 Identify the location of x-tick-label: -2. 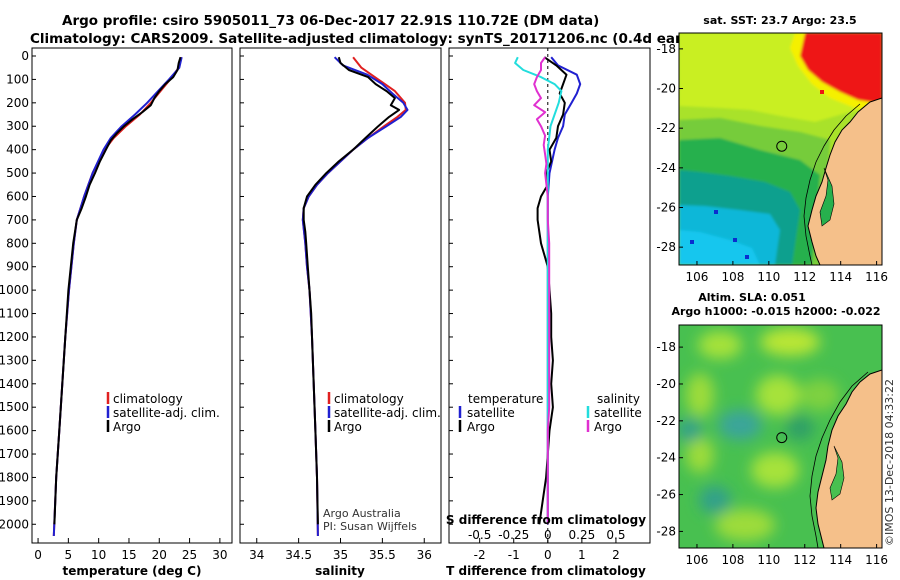
(480, 555).